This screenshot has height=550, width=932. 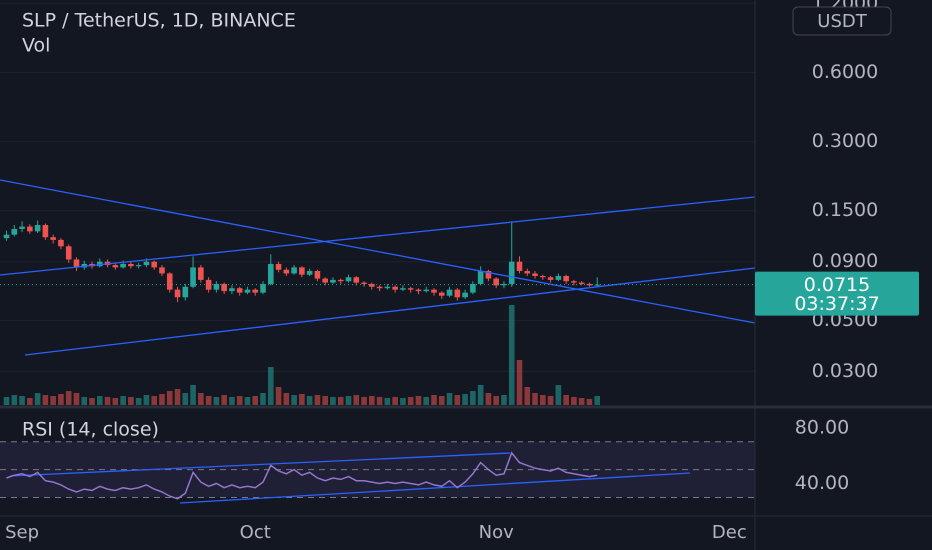 I want to click on x-tick-label: Nov, so click(x=496, y=532).